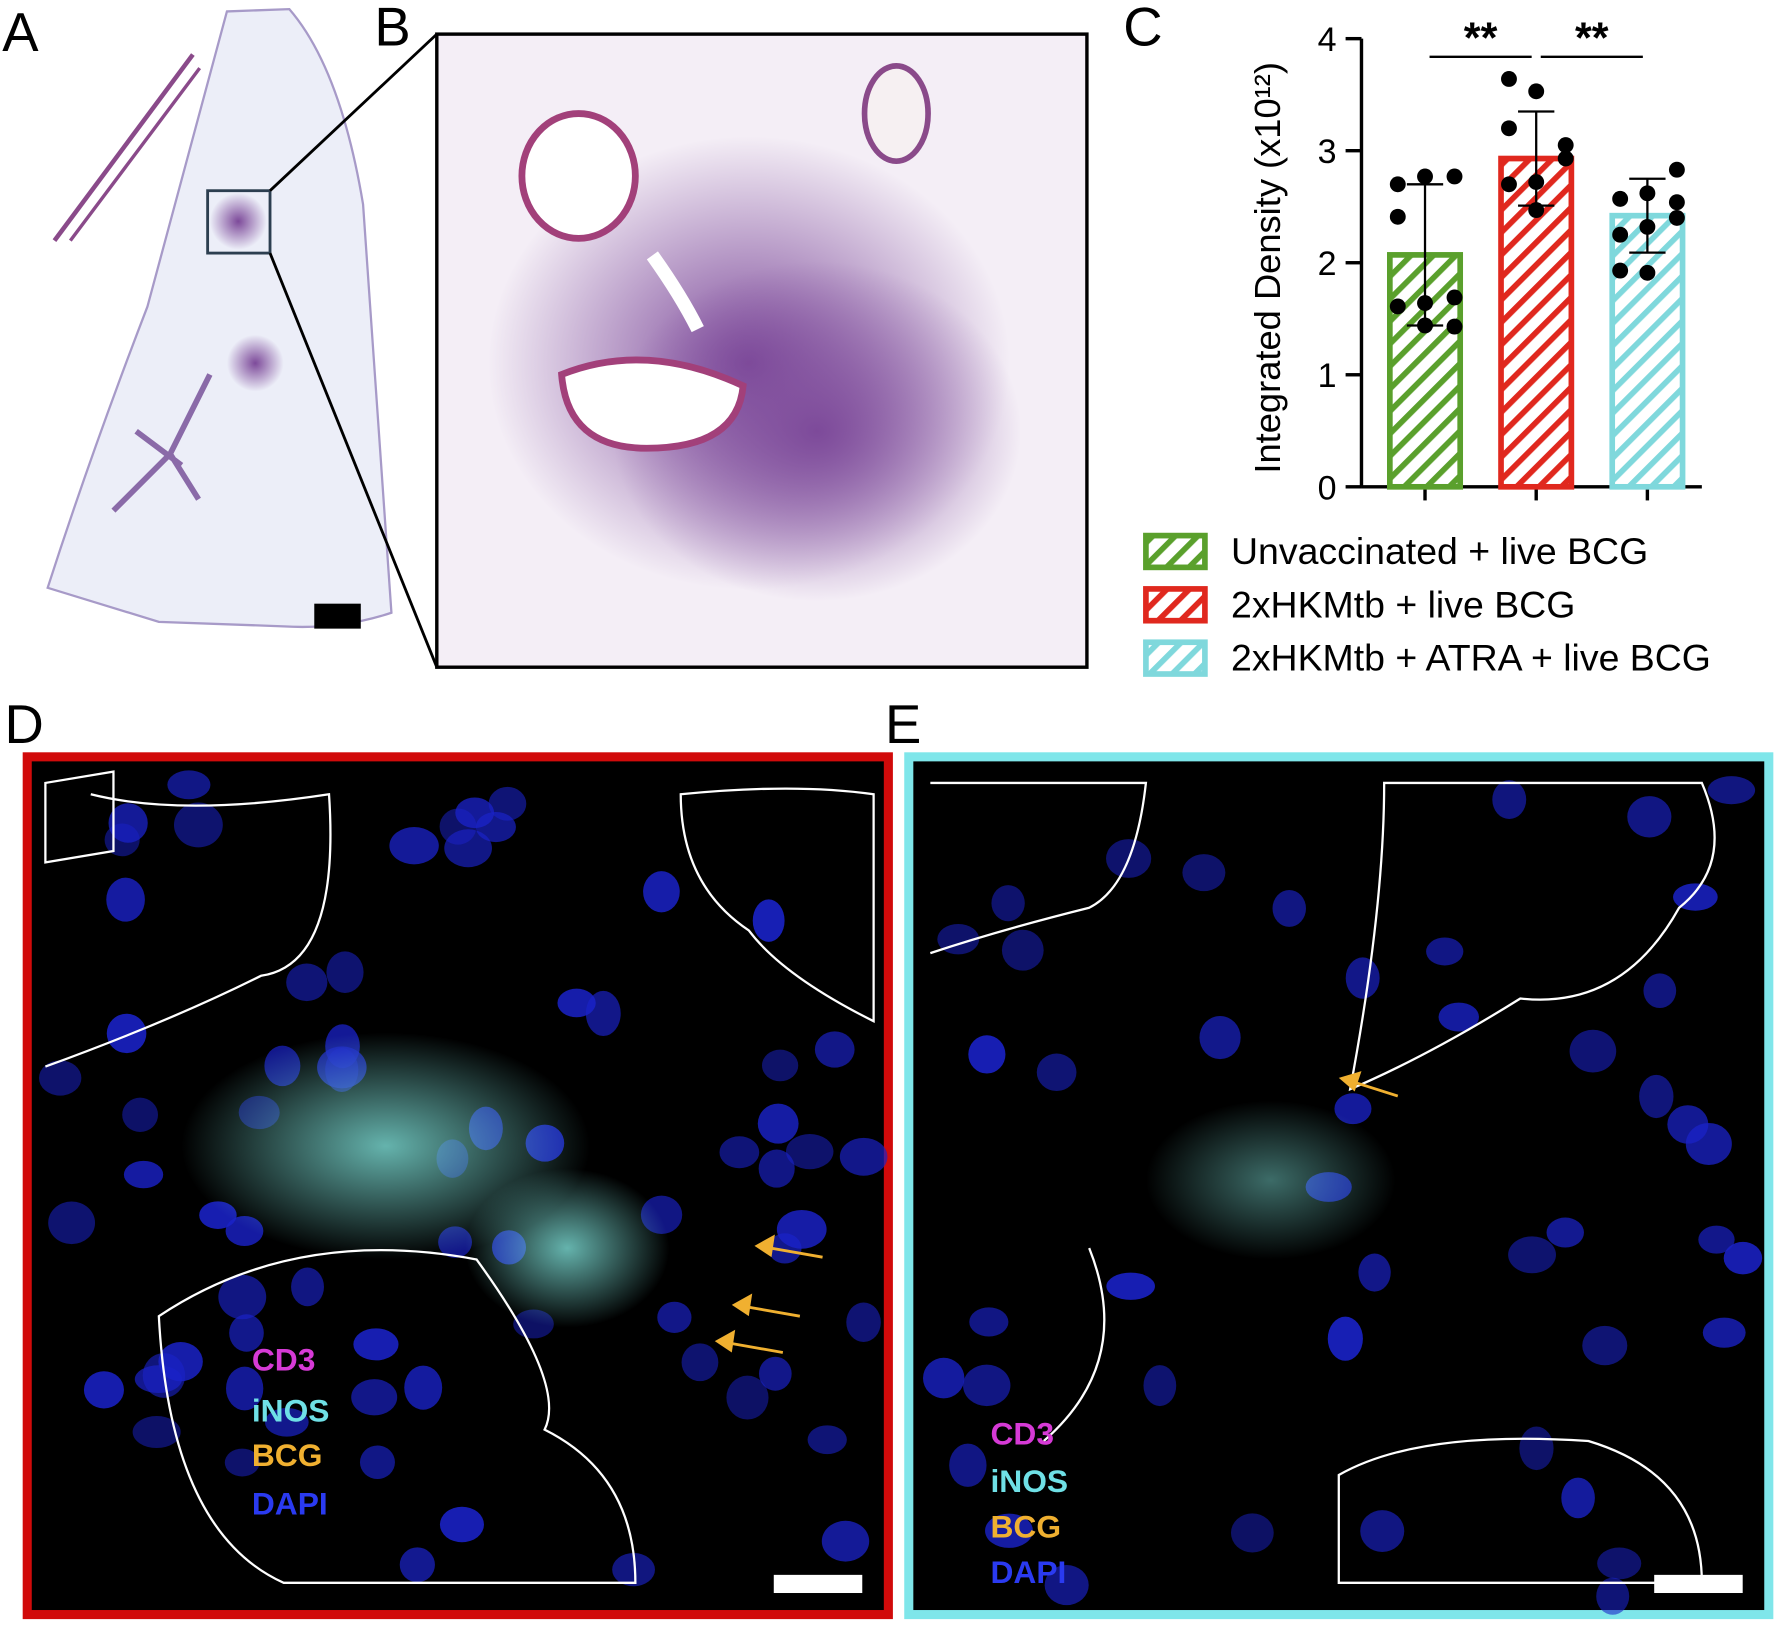 The width and height of the screenshot is (1779, 1626). Describe the element at coordinates (1029, 1481) in the screenshot. I see `channel-label: iNOS` at that location.